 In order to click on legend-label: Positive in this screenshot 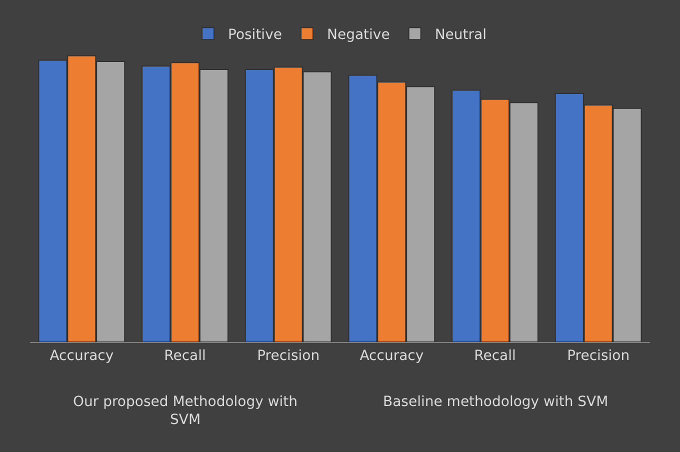, I will do `click(255, 35)`.